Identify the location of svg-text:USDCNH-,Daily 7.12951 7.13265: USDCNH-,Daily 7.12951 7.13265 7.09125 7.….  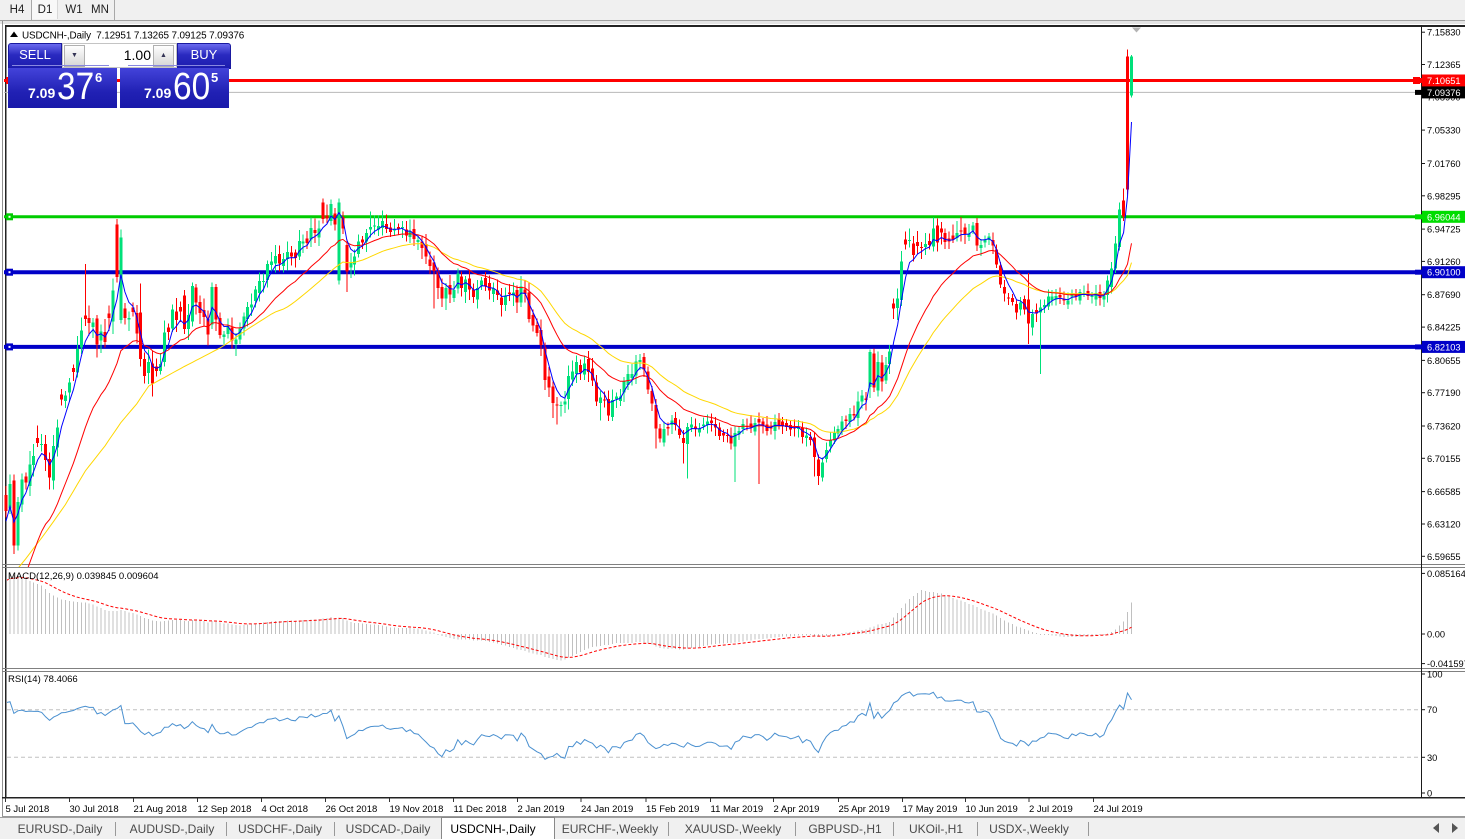
(133, 36).